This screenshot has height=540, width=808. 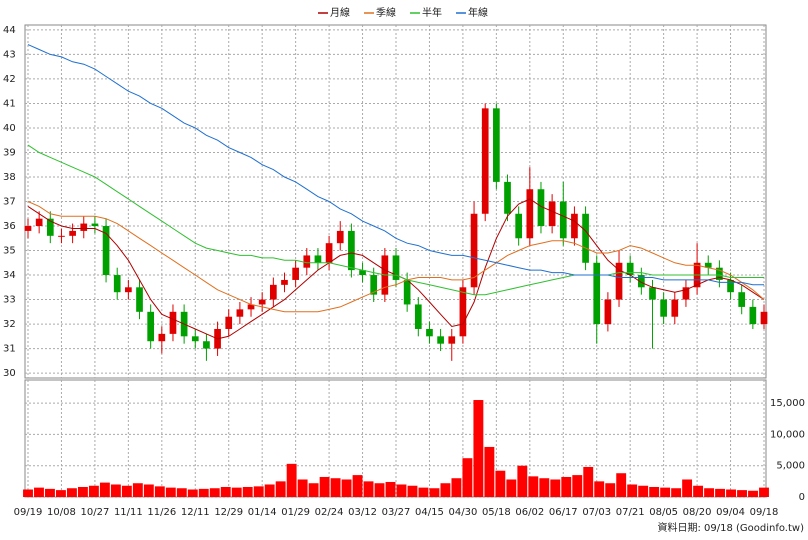 What do you see at coordinates (329, 512) in the screenshot?
I see `x-tick-label: 02/24` at bounding box center [329, 512].